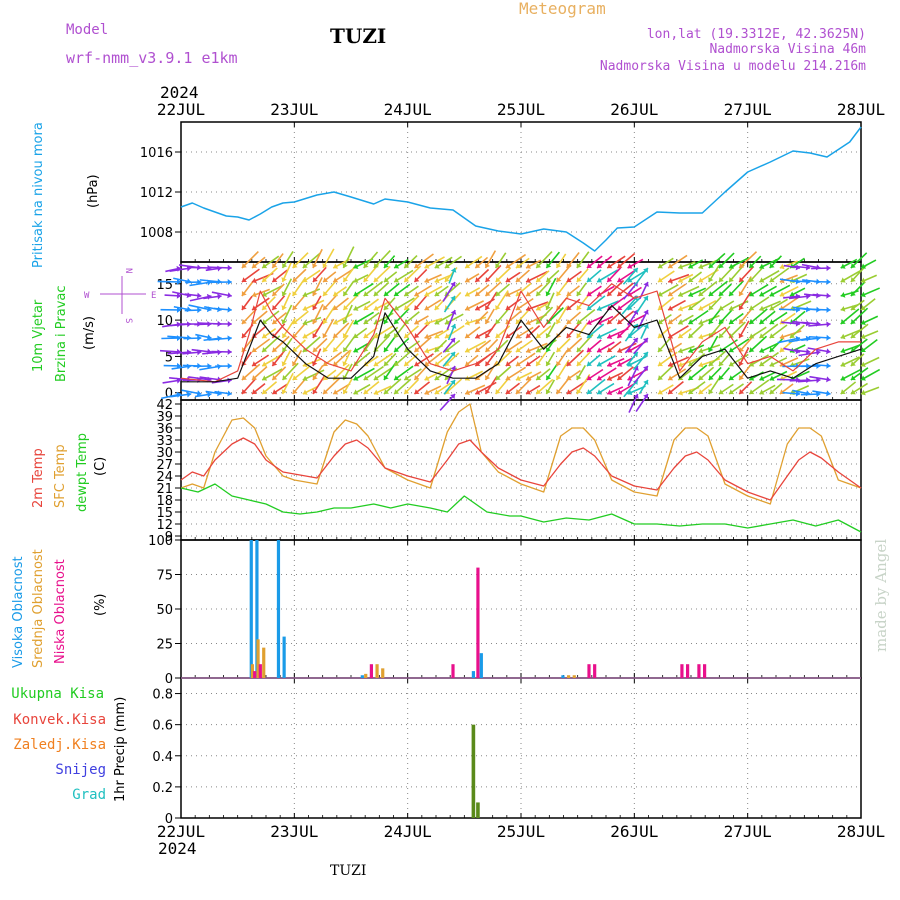 The width and height of the screenshot is (900, 900). Describe the element at coordinates (164, 525) in the screenshot. I see `y-tick-label: 12` at that location.